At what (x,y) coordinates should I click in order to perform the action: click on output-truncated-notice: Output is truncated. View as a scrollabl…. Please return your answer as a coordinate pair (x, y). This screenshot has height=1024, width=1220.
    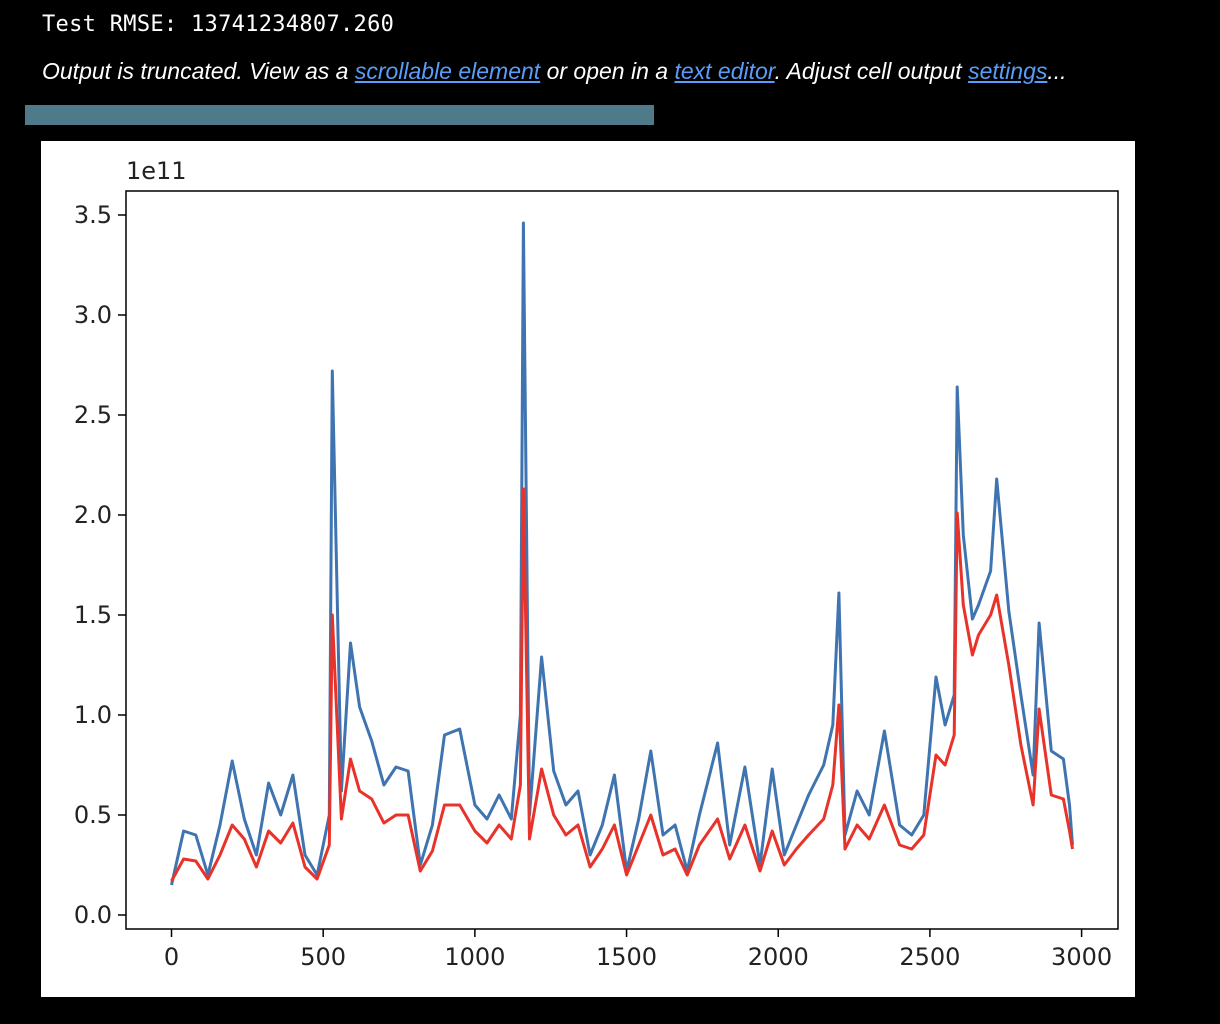
    Looking at the image, I should click on (554, 71).